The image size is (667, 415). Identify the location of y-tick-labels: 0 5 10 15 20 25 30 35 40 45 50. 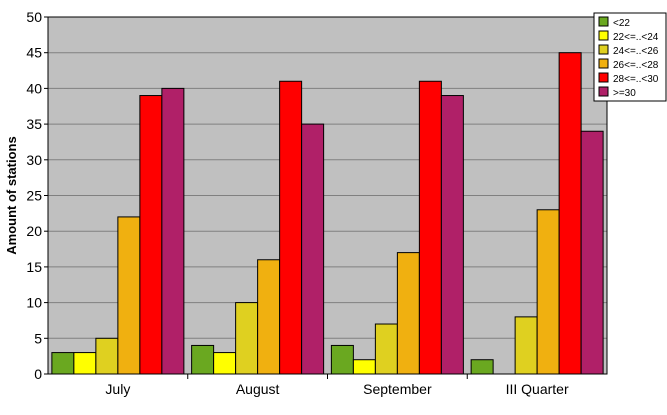
(37, 195).